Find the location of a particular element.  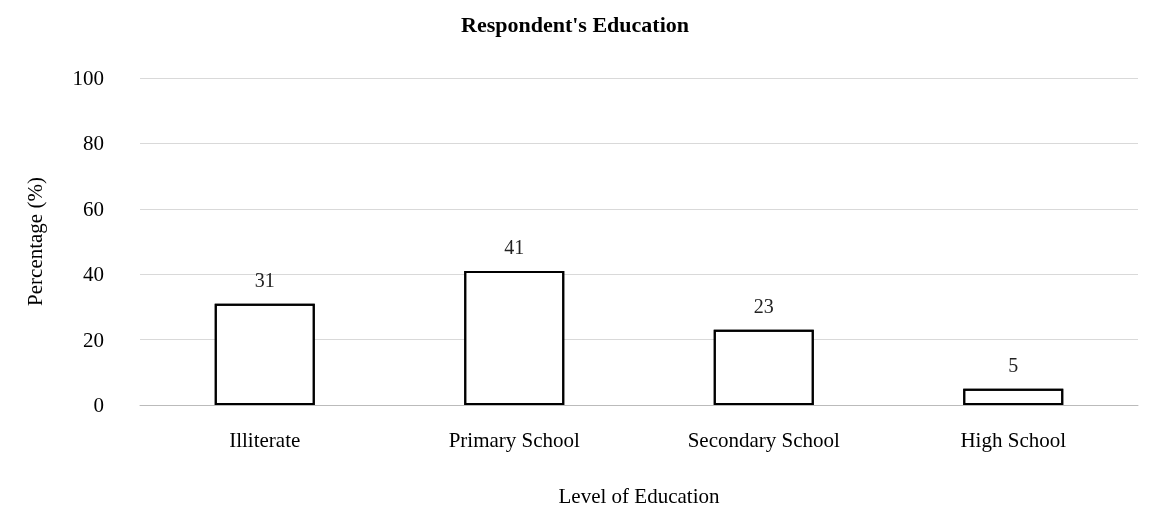

data-label: 23 is located at coordinates (763, 305).